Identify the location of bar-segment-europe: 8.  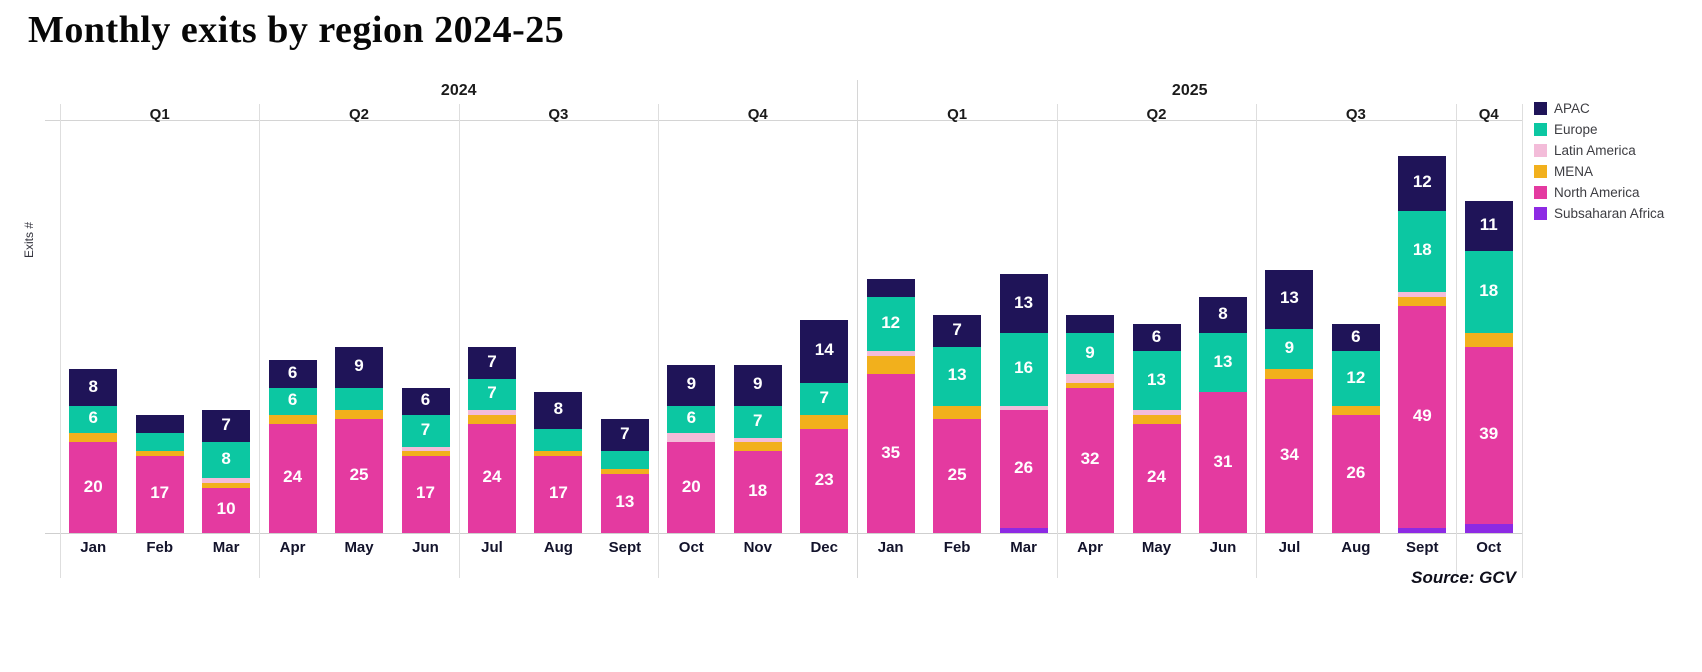
(226, 460).